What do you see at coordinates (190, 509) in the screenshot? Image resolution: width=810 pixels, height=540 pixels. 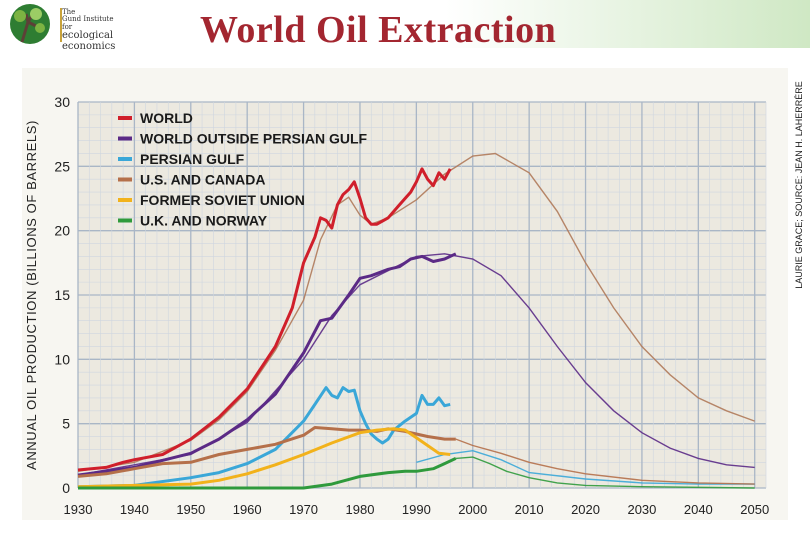 I see `x-tick-label: 1950` at bounding box center [190, 509].